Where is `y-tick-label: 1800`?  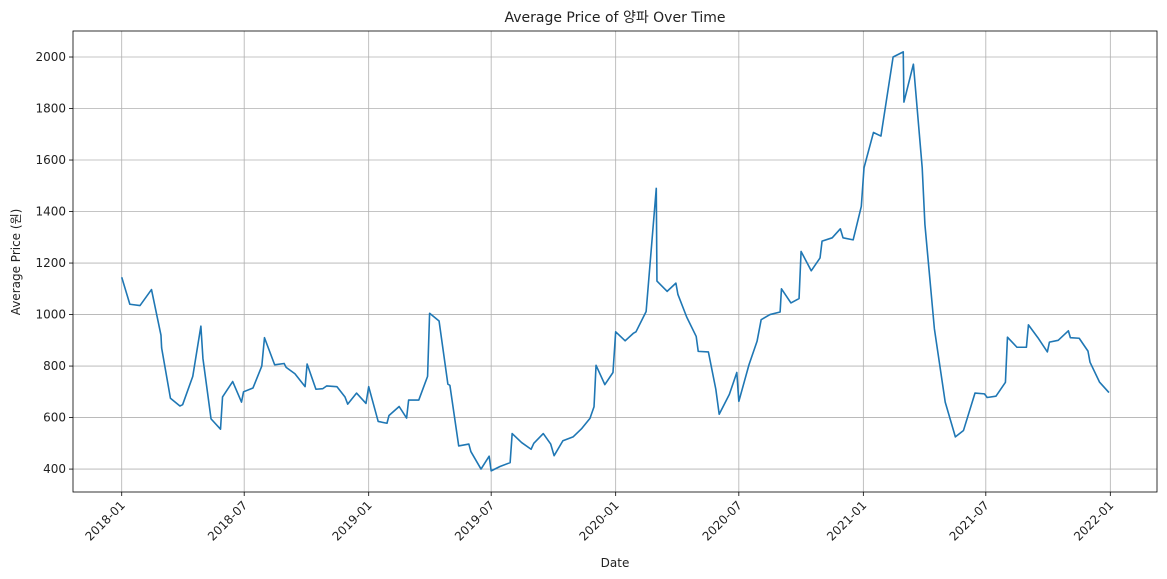 y-tick-label: 1800 is located at coordinates (50, 109).